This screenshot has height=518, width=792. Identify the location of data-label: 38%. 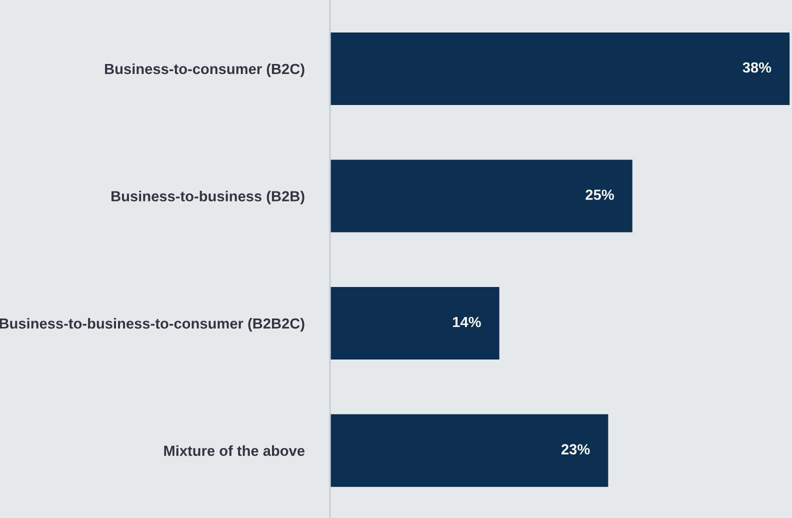
(757, 67).